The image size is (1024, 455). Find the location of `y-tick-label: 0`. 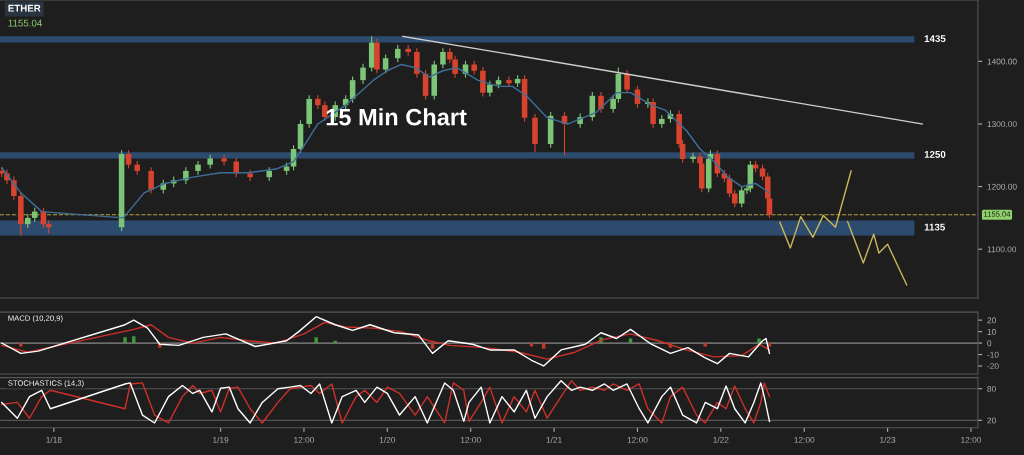

y-tick-label: 0 is located at coordinates (989, 343).